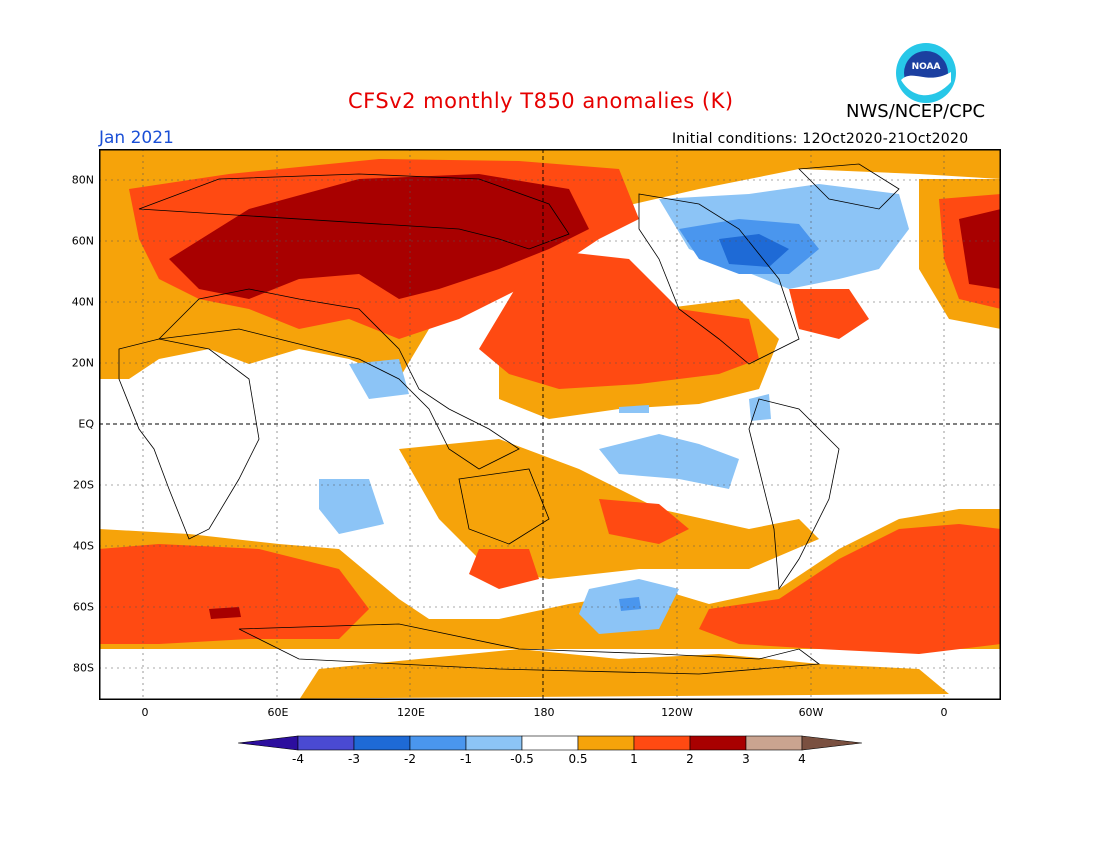 The height and width of the screenshot is (850, 1100). I want to click on y-tick-label: 40N, so click(82, 302).